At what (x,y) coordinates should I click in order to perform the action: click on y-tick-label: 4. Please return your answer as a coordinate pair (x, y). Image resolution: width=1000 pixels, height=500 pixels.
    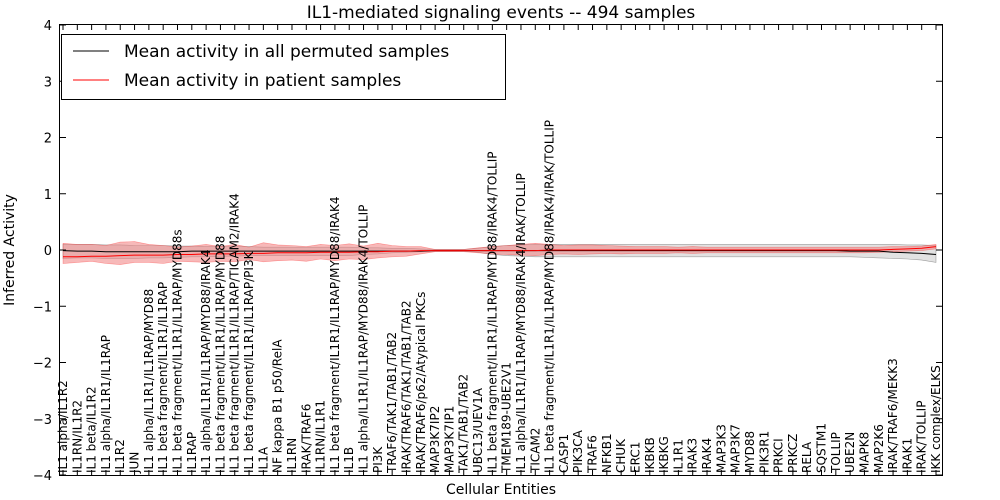
    Looking at the image, I should click on (48, 26).